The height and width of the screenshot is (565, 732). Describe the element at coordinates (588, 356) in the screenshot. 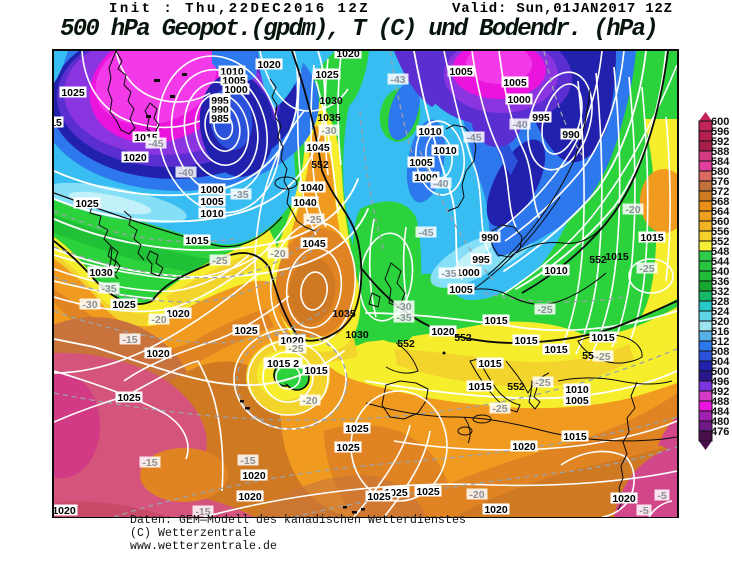

I see `svg-text: 55` at that location.